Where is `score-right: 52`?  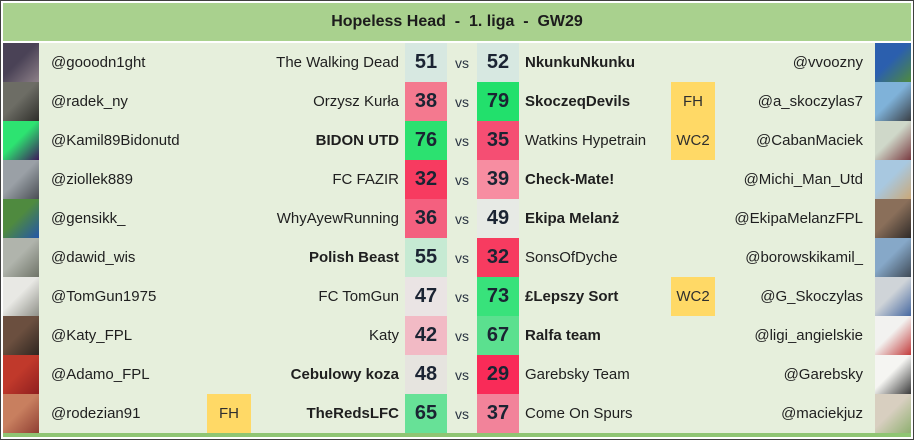 score-right: 52 is located at coordinates (498, 62).